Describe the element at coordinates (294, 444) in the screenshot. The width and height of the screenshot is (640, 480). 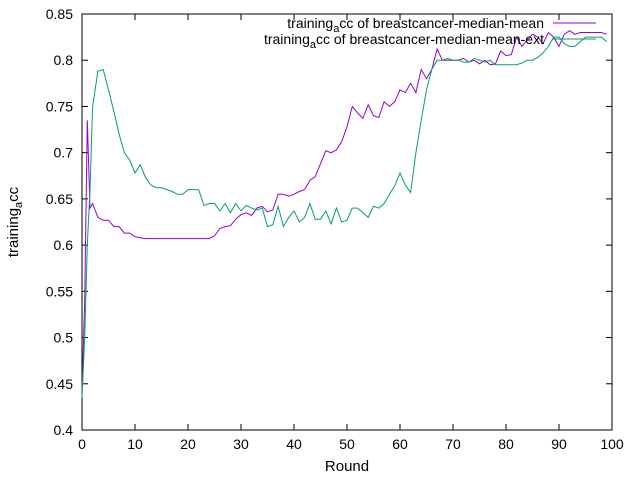
I see `x-tick-label: 40` at that location.